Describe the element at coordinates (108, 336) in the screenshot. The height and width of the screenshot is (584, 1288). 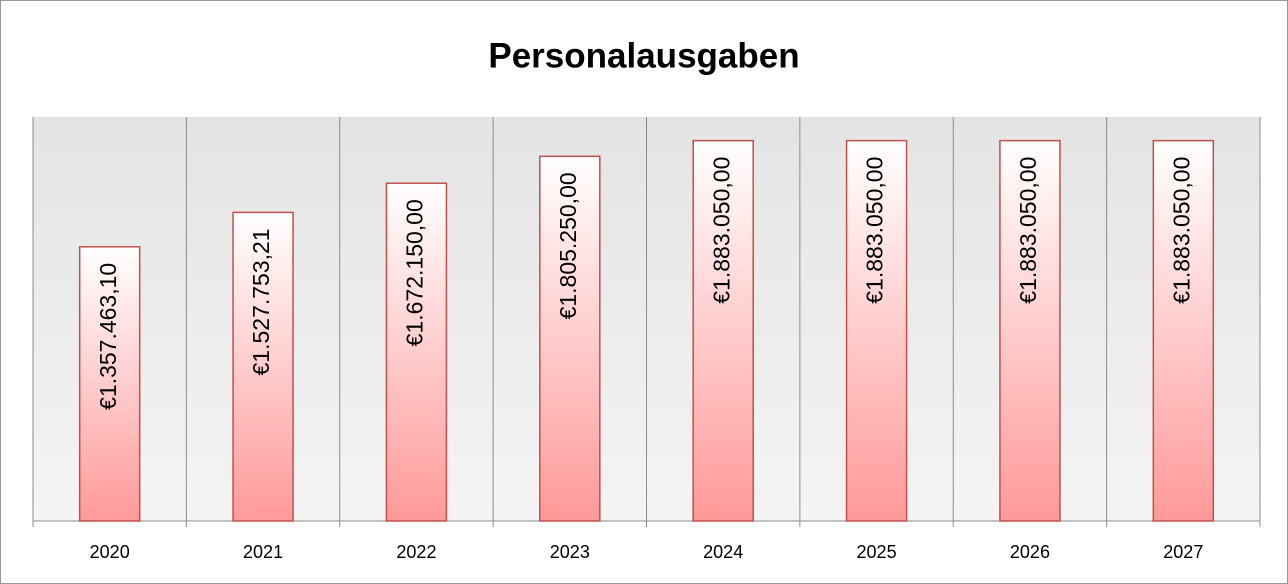
I see `value-label: €1.357.463,10` at that location.